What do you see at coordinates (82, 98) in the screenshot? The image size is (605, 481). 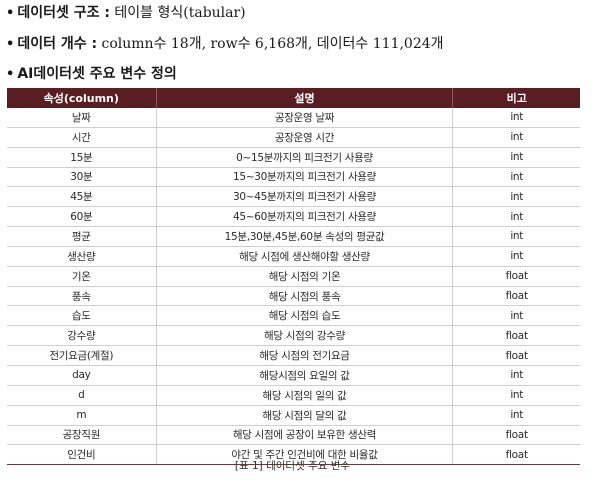 I see `column-header-attribute: 속성(column)` at bounding box center [82, 98].